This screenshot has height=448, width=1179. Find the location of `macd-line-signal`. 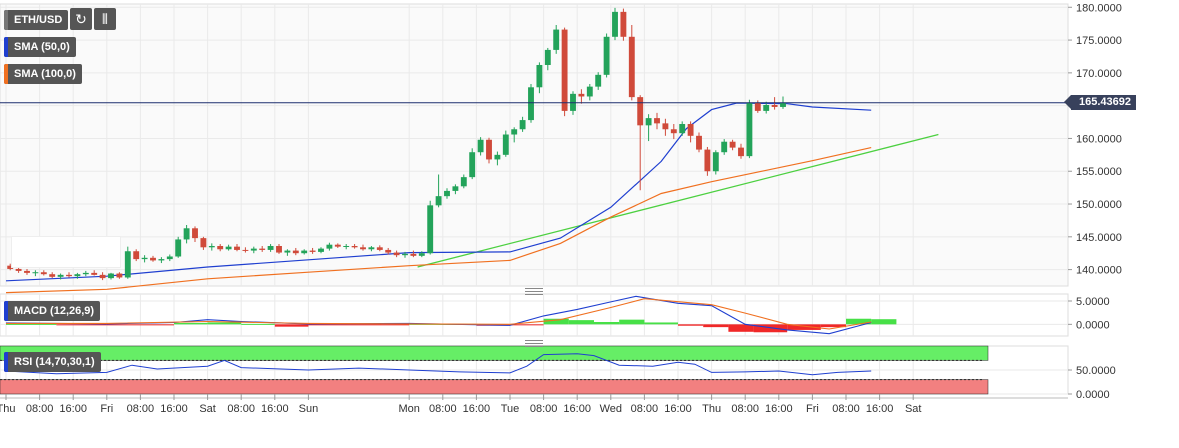

macd-line-signal is located at coordinates (439, 314).